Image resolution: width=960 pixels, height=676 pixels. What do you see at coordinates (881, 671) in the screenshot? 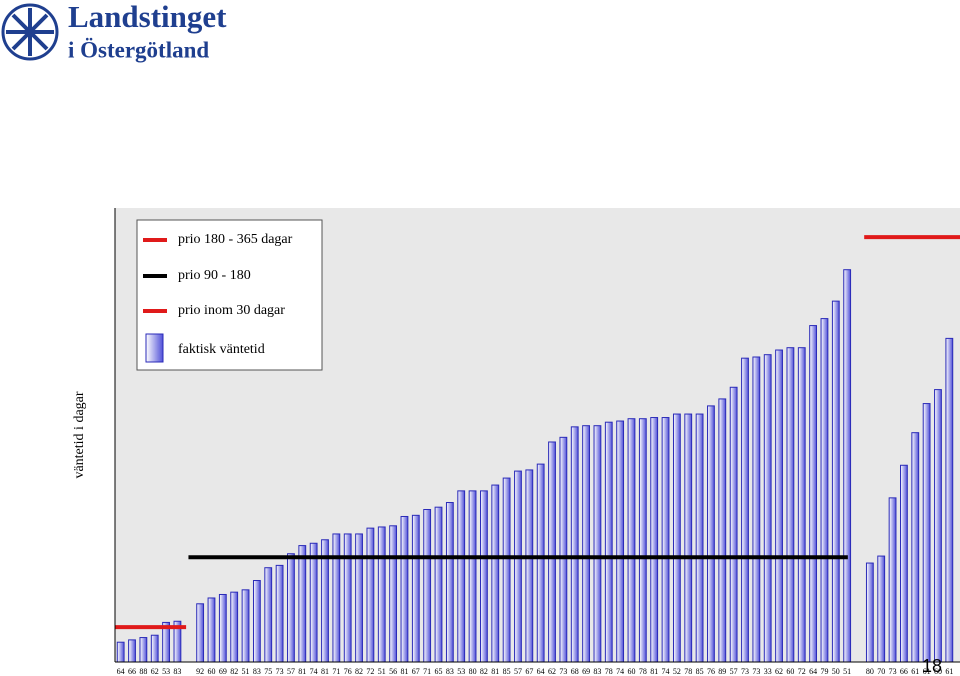
I see `x-tick-label: 70` at bounding box center [881, 671].